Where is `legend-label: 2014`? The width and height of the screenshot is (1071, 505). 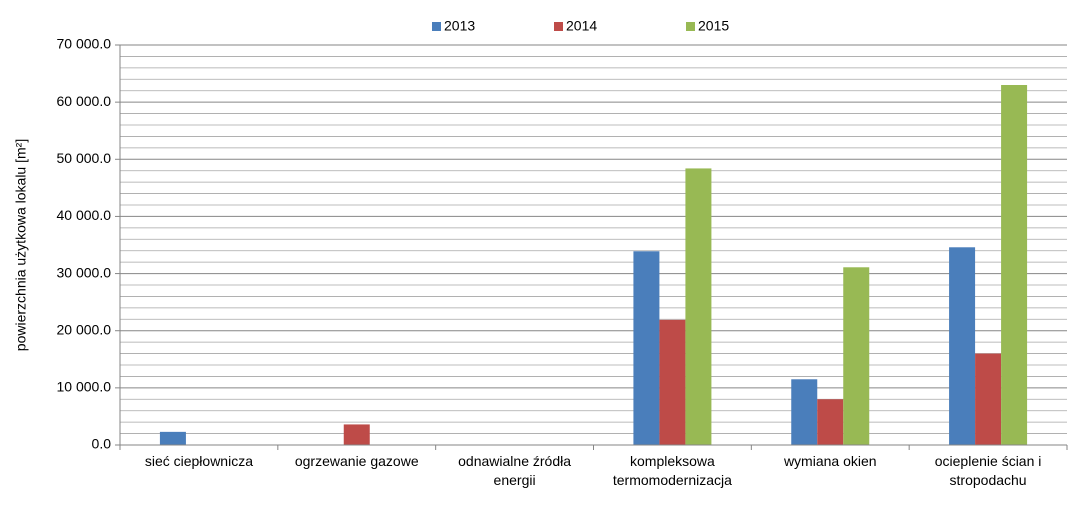
legend-label: 2014 is located at coordinates (581, 26).